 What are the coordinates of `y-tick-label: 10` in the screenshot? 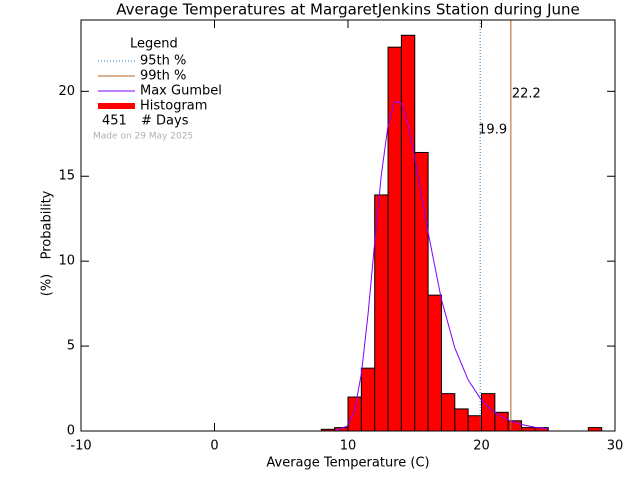 It's located at (66, 261).